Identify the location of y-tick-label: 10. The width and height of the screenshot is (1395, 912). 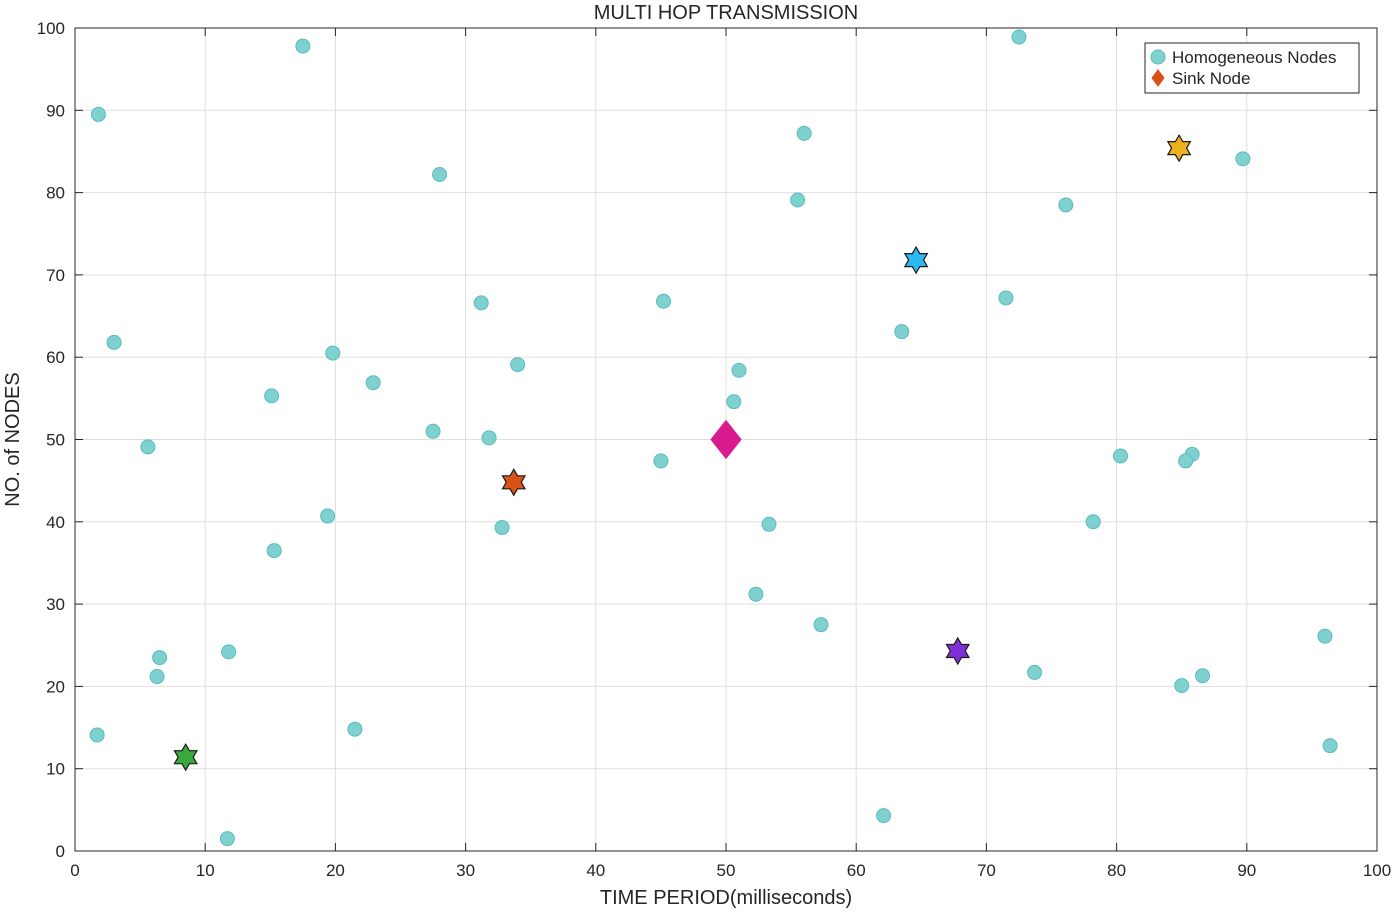
(55, 769).